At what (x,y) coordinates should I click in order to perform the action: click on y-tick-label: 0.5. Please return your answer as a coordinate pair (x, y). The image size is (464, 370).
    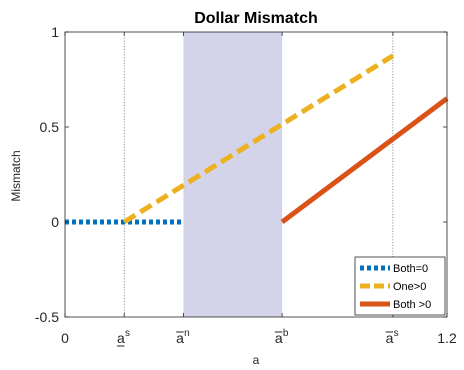
    Looking at the image, I should click on (50, 127).